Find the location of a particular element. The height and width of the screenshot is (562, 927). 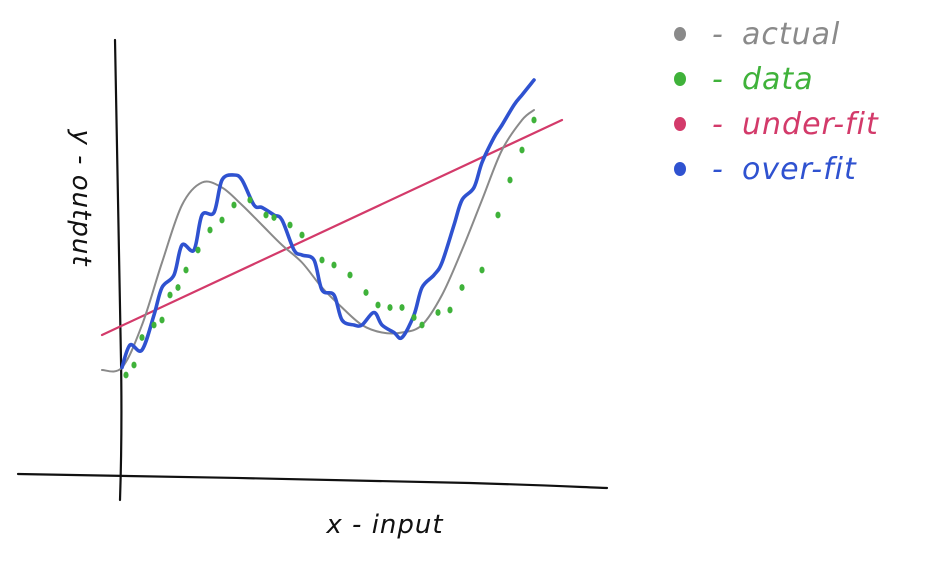

legend-label-overfit: over-fit is located at coordinates (799, 169).